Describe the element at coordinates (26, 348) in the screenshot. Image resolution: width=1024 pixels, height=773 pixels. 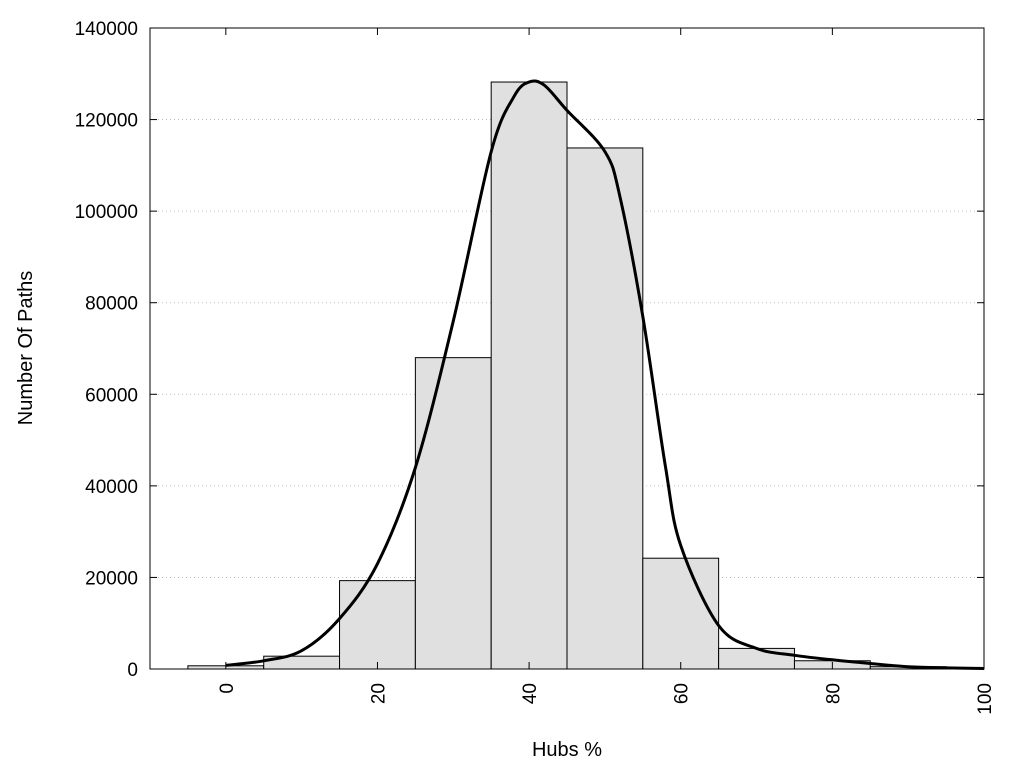
I see `y-axis-title: Number Of Paths` at that location.